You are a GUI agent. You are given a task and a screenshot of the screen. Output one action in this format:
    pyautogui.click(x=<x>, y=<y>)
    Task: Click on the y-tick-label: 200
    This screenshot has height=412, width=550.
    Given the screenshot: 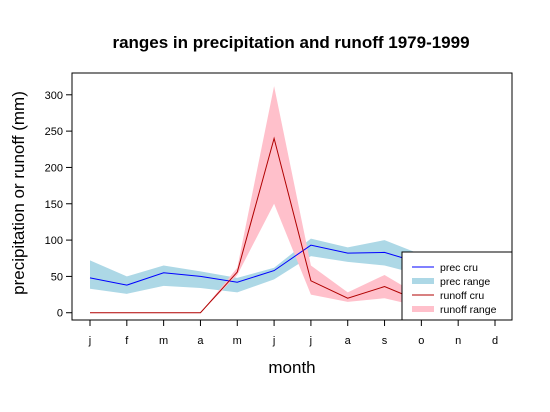 What is the action you would take?
    pyautogui.click(x=54, y=168)
    